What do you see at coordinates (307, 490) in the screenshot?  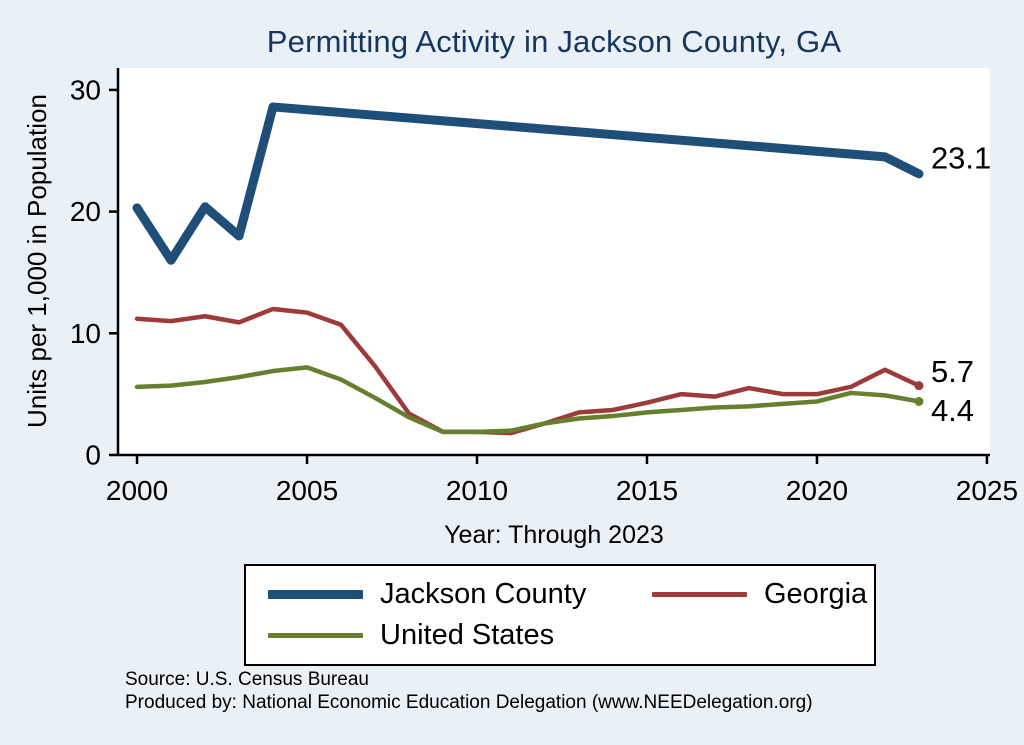 I see `x-tick-label: 2005` at bounding box center [307, 490].